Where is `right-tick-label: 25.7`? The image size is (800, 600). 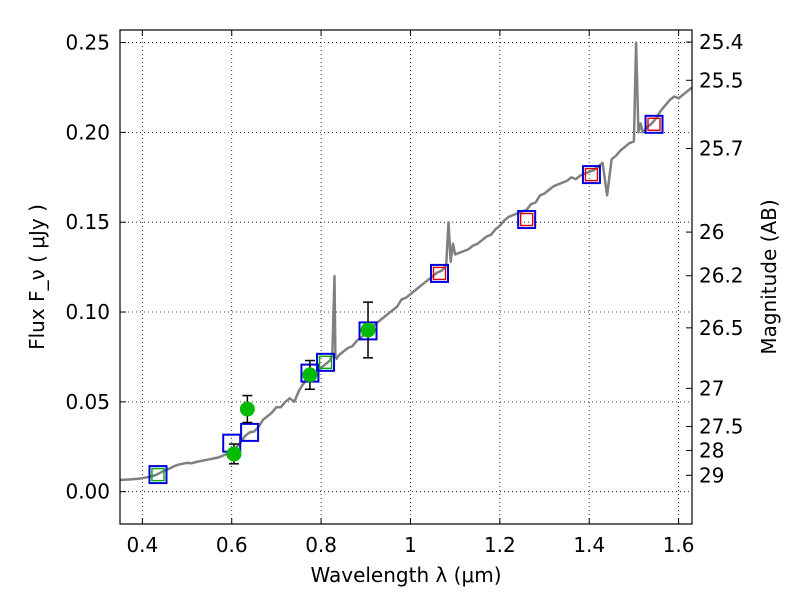 right-tick-label: 25.7 is located at coordinates (721, 149).